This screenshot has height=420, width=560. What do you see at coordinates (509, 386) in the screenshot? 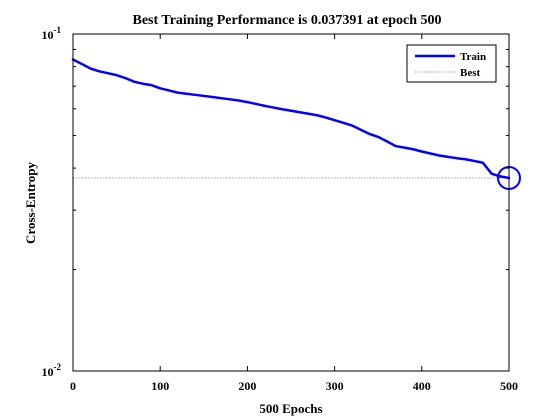
I see `x-tick-label: 500` at bounding box center [509, 386].